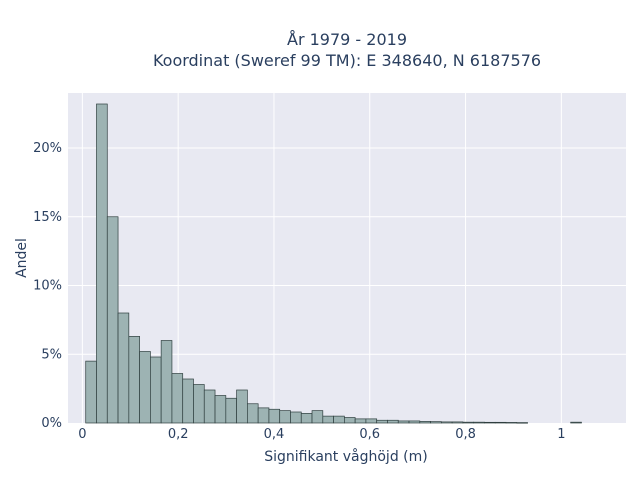  Describe the element at coordinates (561, 434) in the screenshot. I see `x-tick-label: 1` at that location.